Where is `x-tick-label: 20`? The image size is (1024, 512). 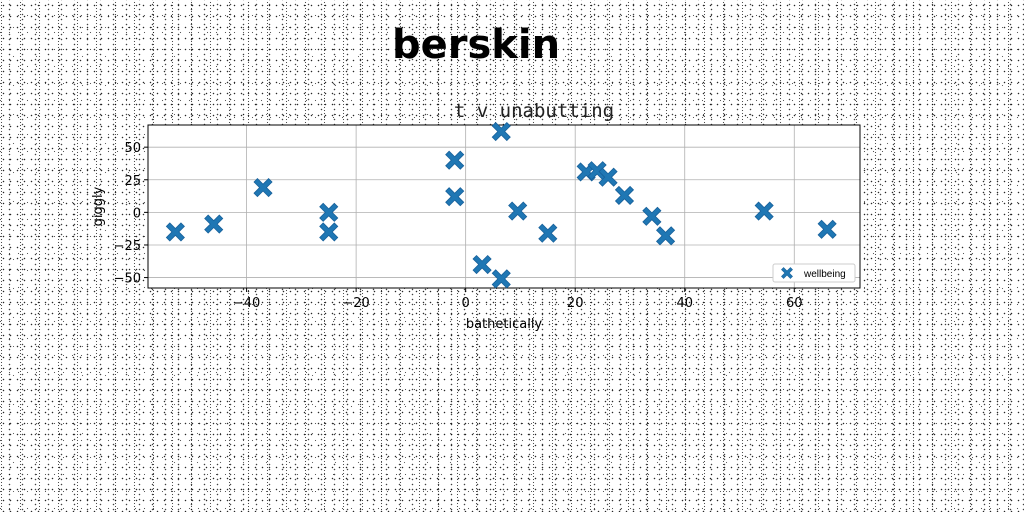 x-tick-label: 20 is located at coordinates (575, 303).